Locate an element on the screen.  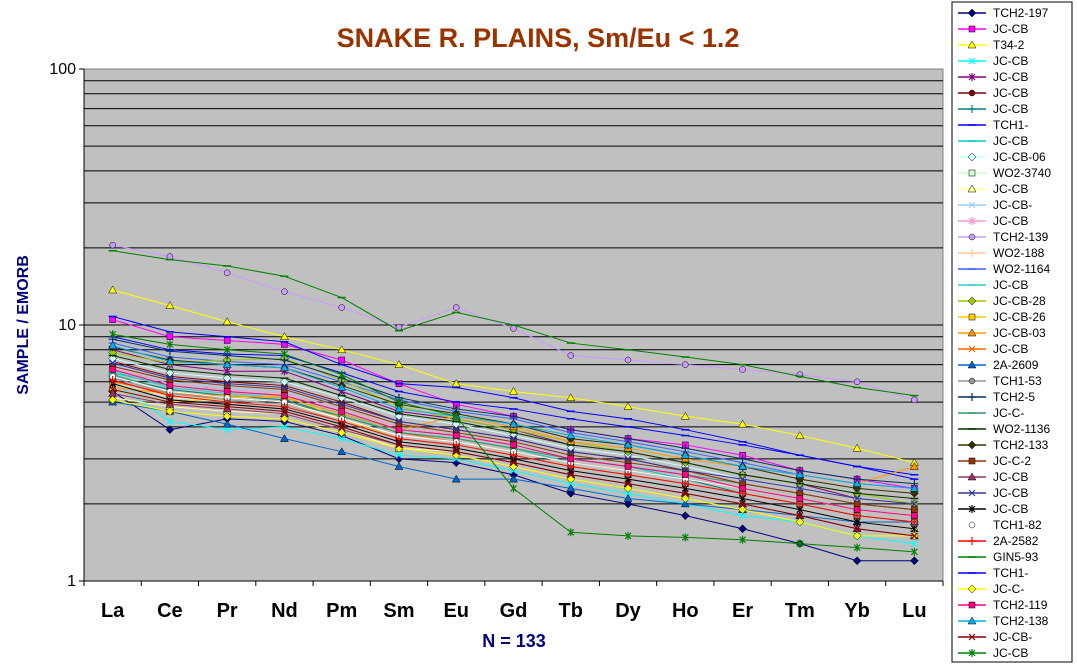
legend-label: WO2-188 is located at coordinates (1019, 253).